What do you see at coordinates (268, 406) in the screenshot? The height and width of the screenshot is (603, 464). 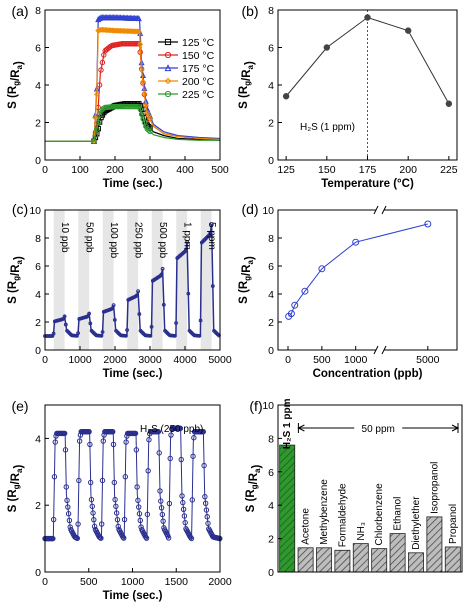 I see `y-tick-label: 10` at bounding box center [268, 406].